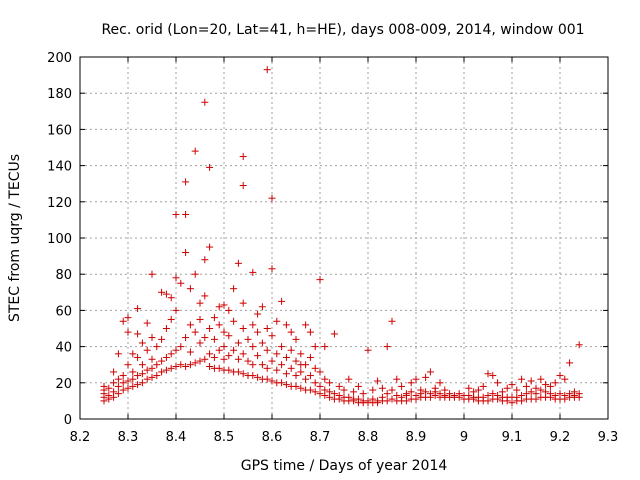 The width and height of the screenshot is (640, 480). I want to click on x-tick-label: 8.6, so click(272, 437).